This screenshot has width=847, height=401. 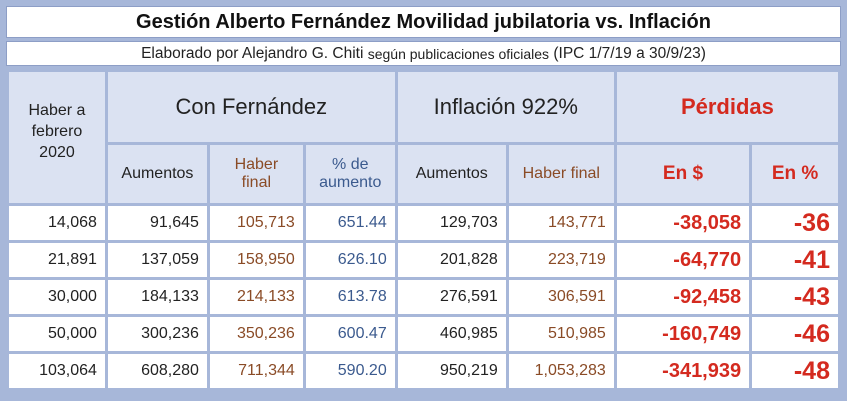 What do you see at coordinates (57, 371) in the screenshot?
I see `cell-haber: 103,064` at bounding box center [57, 371].